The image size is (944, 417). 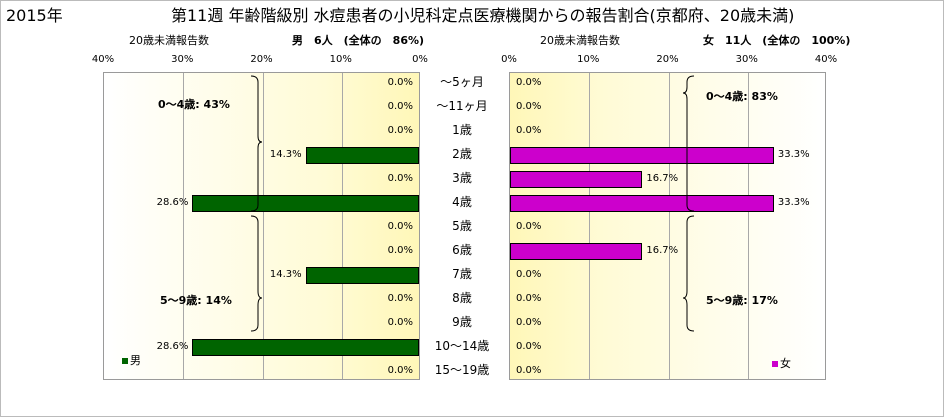 I want to click on female-x-tick: 10%, so click(x=588, y=59).